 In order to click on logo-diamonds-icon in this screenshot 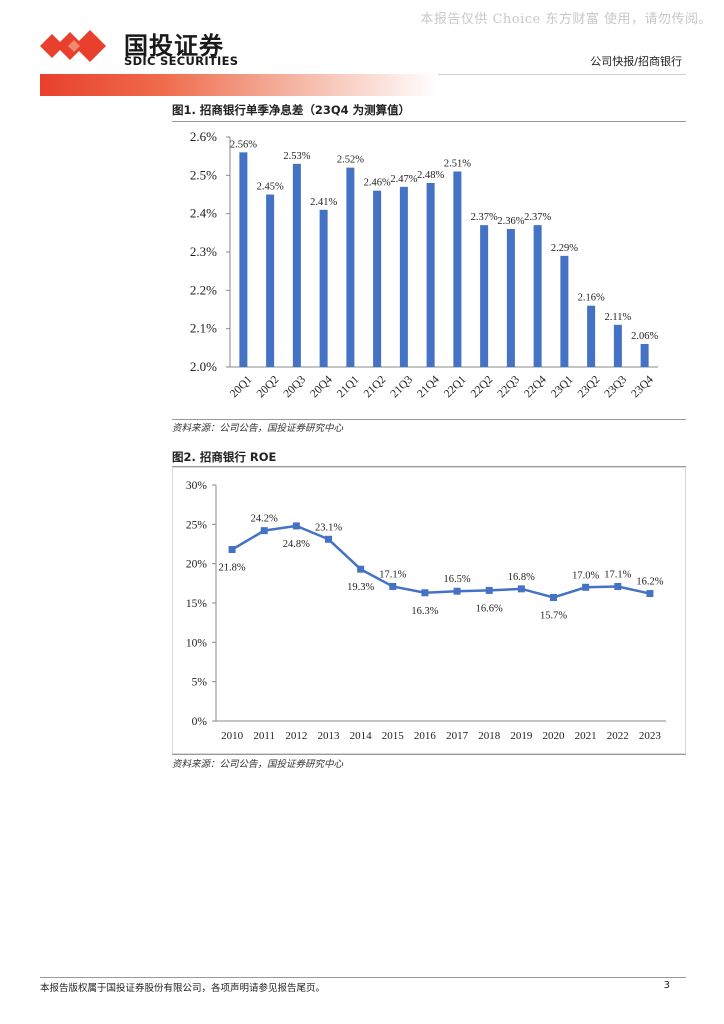, I will do `click(73, 46)`.